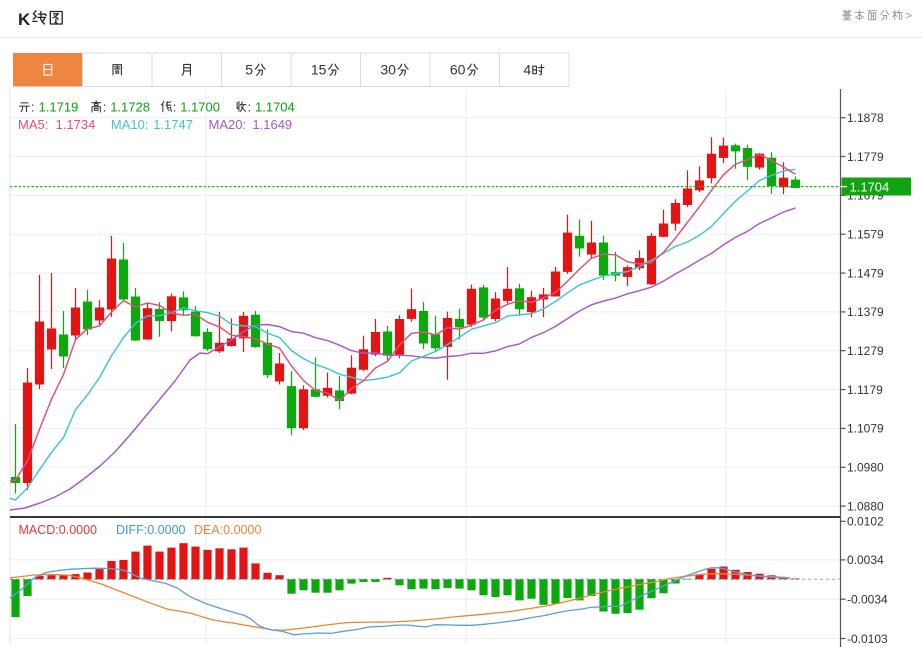 The height and width of the screenshot is (647, 922). Describe the element at coordinates (865, 351) in the screenshot. I see `svg-text: 1.1279` at that location.